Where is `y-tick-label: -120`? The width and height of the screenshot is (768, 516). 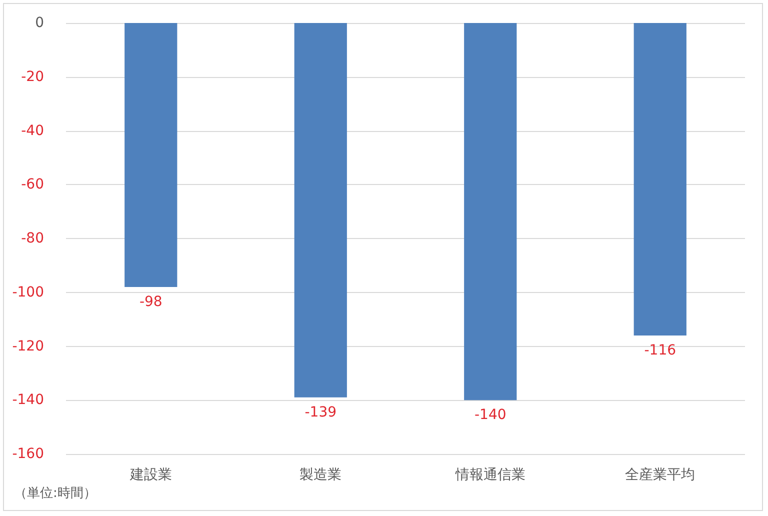
y-tick-label: -120 is located at coordinates (28, 346).